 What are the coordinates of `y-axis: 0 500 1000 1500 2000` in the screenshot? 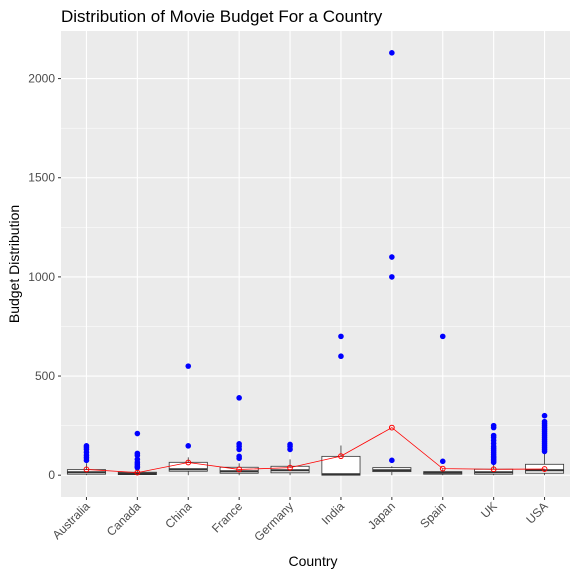 It's located at (44, 277).